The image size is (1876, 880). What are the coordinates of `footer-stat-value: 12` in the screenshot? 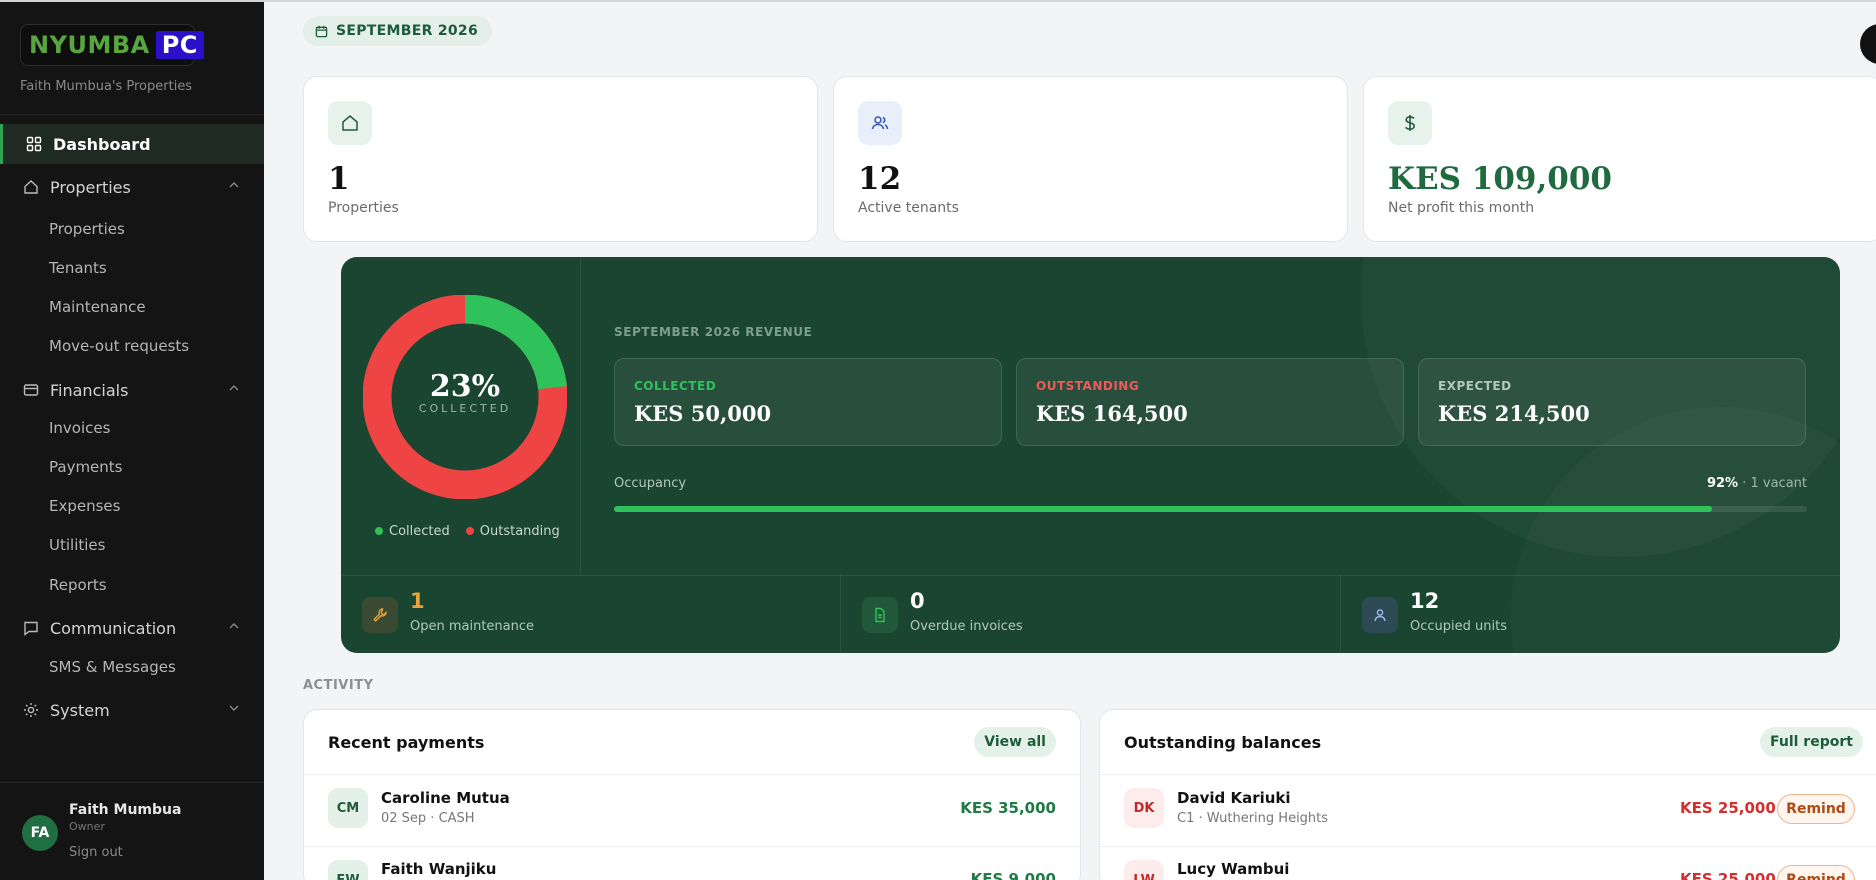 It's located at (1425, 601).